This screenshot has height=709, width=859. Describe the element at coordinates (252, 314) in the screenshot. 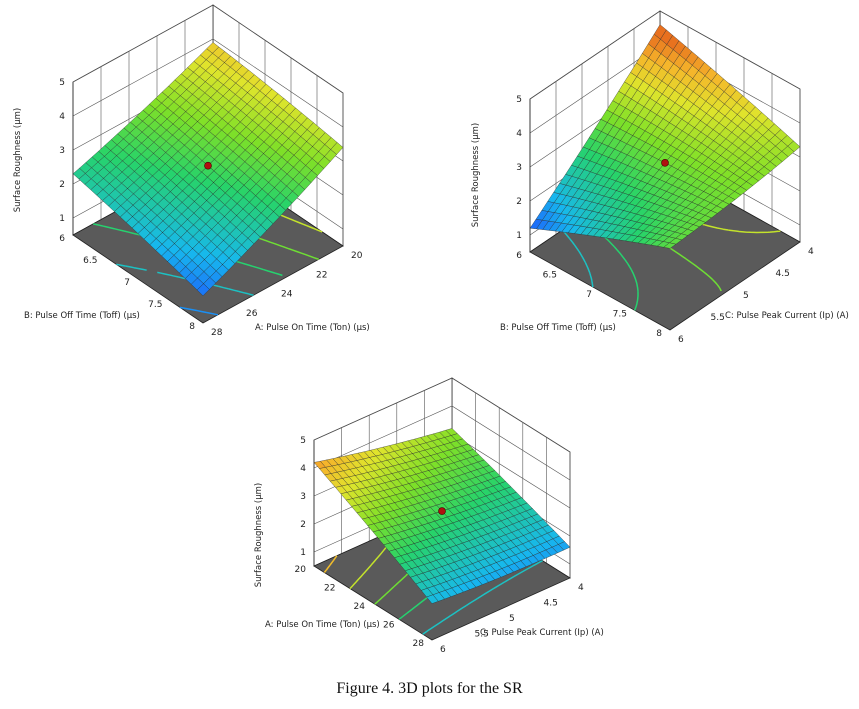

I see `x-tick-label: 26` at that location.